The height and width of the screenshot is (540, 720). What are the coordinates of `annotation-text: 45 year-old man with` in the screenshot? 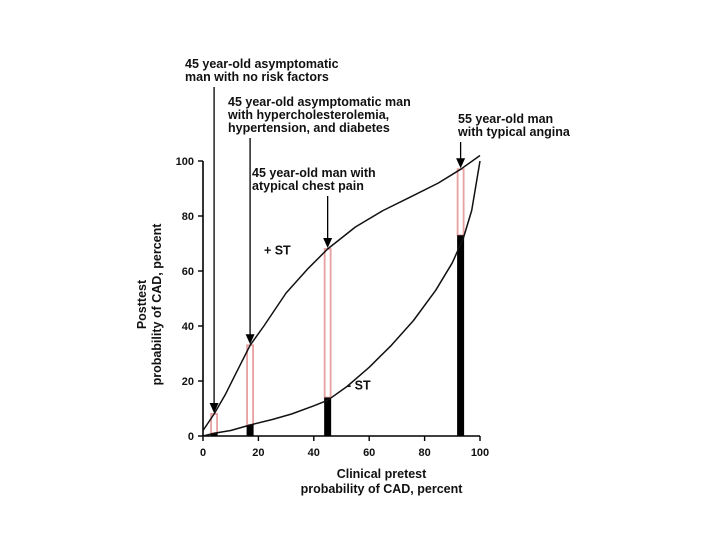 It's located at (314, 173).